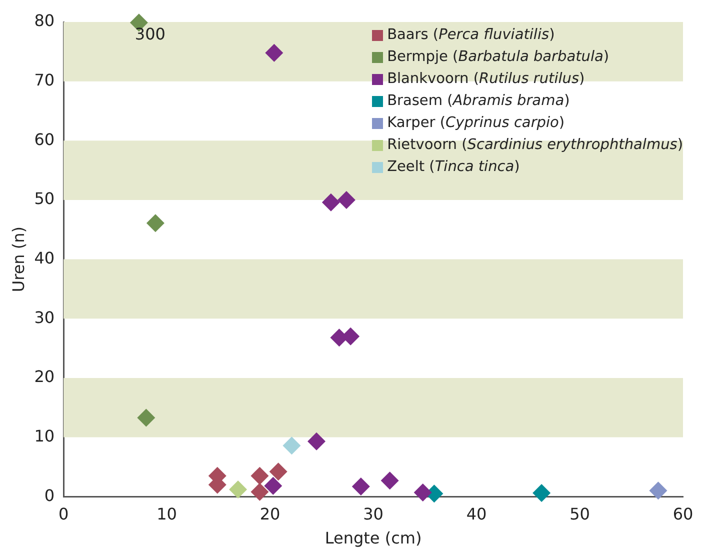 The image size is (711, 559). Describe the element at coordinates (44, 139) in the screenshot. I see `y-tick-label: 60` at that location.